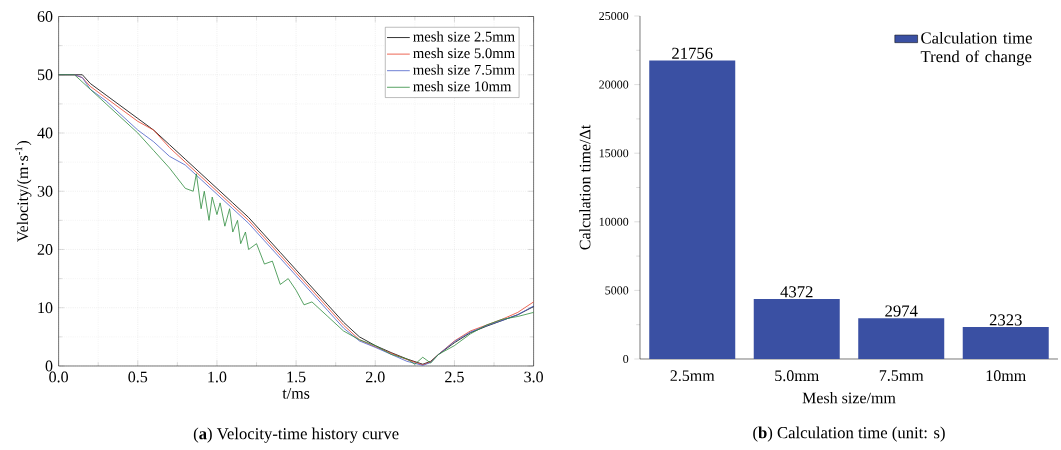 The image size is (1061, 450). What do you see at coordinates (464, 69) in the screenshot?
I see `legend-label: mesh size 7.5mm` at bounding box center [464, 69].